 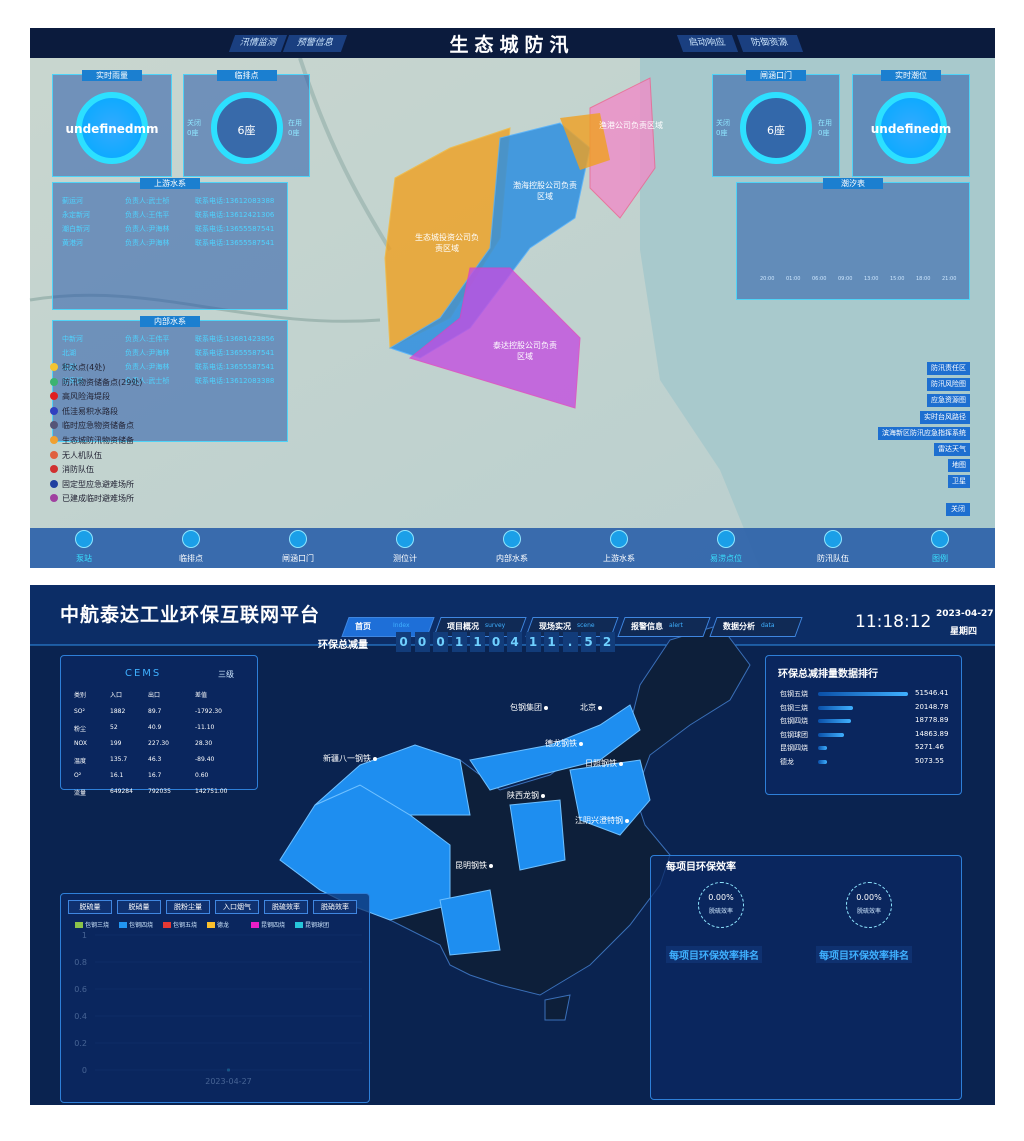 I want to click on chart-tab: 脱粉尘量, so click(x=188, y=907).